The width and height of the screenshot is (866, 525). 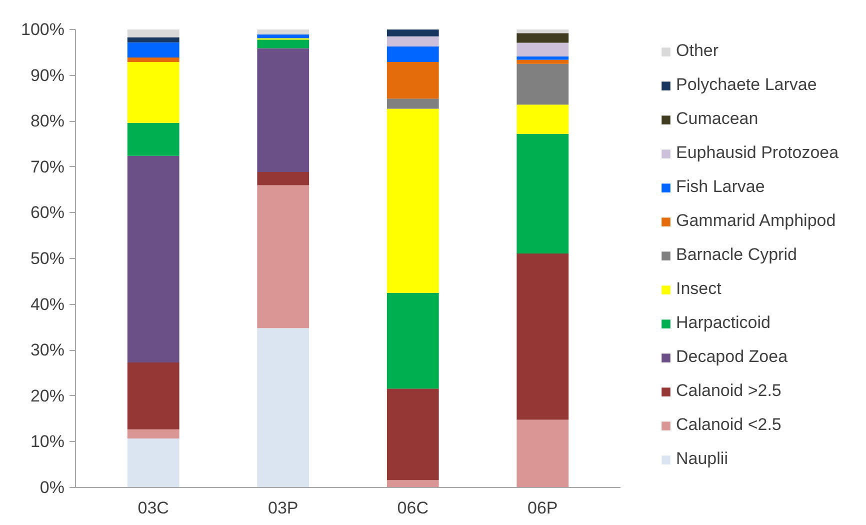 What do you see at coordinates (736, 255) in the screenshot?
I see `legend-label: Barnacle Cyprid` at bounding box center [736, 255].